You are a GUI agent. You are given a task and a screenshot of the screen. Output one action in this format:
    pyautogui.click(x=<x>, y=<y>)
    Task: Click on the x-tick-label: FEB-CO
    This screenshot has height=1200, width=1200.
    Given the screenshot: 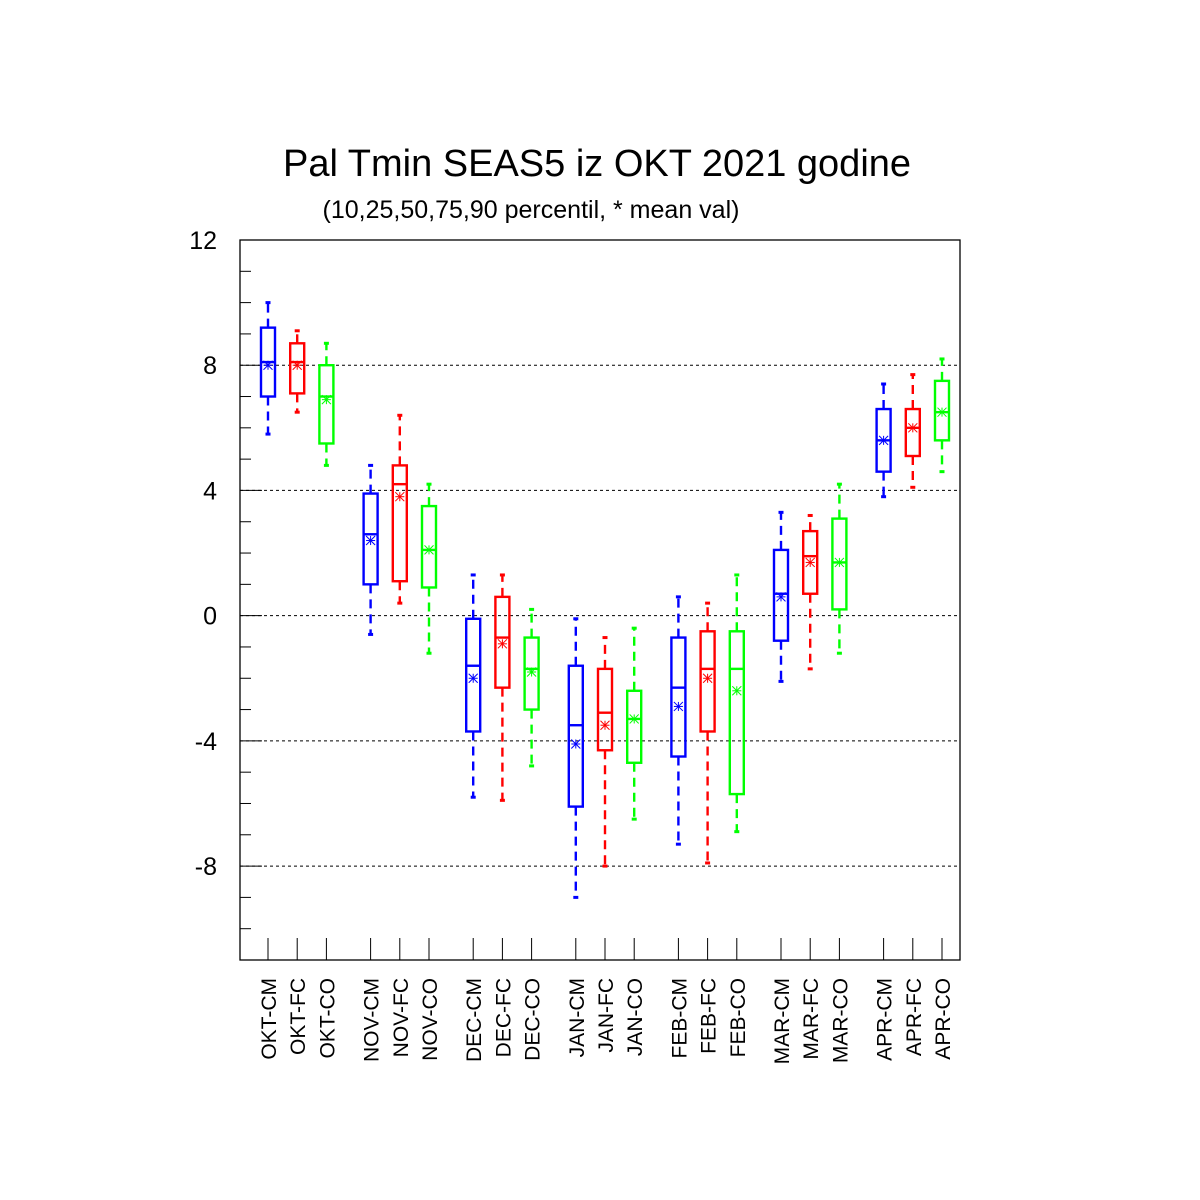 What is the action you would take?
    pyautogui.click(x=738, y=1017)
    